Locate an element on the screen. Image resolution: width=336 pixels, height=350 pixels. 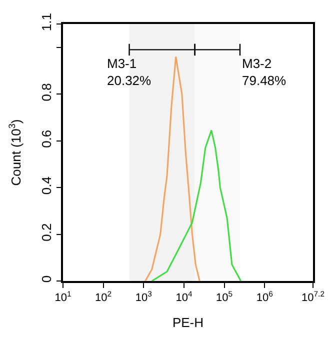
band-label: M3-2 79.48% is located at coordinates (264, 72).